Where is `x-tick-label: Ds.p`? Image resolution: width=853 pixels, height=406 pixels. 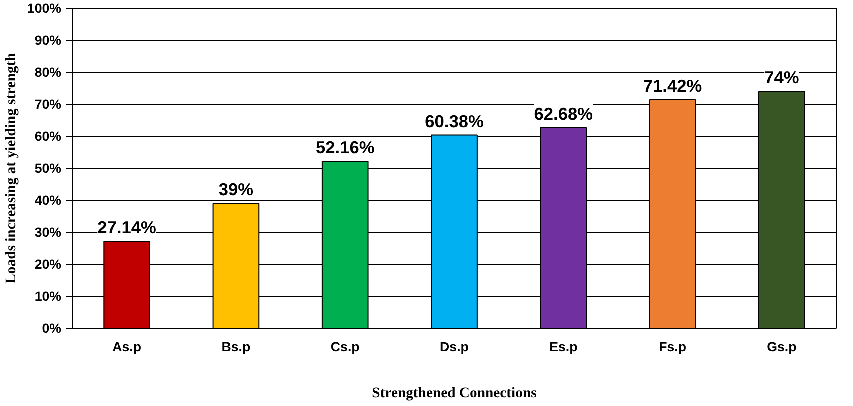
x-tick-label: Ds.p is located at coordinates (454, 347).